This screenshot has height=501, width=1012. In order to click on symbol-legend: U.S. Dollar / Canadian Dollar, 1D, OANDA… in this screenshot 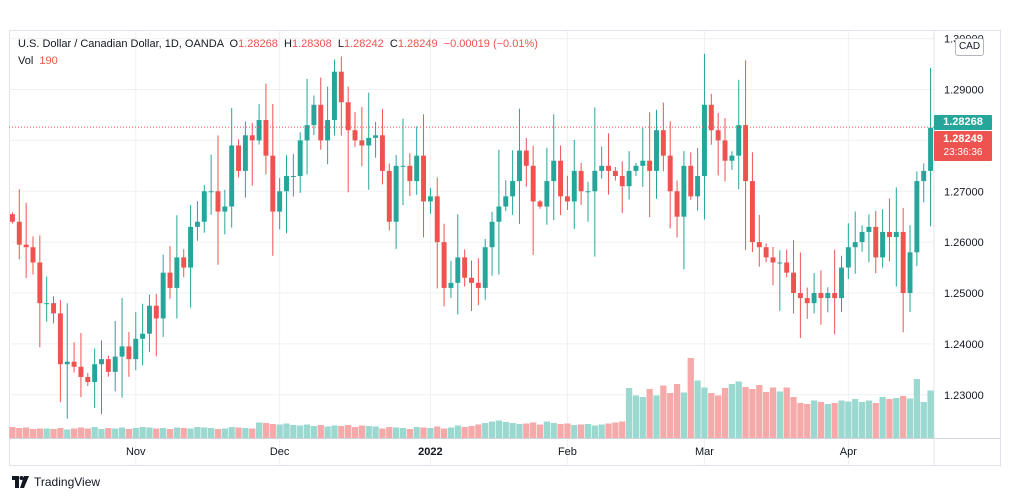, I will do `click(278, 44)`.